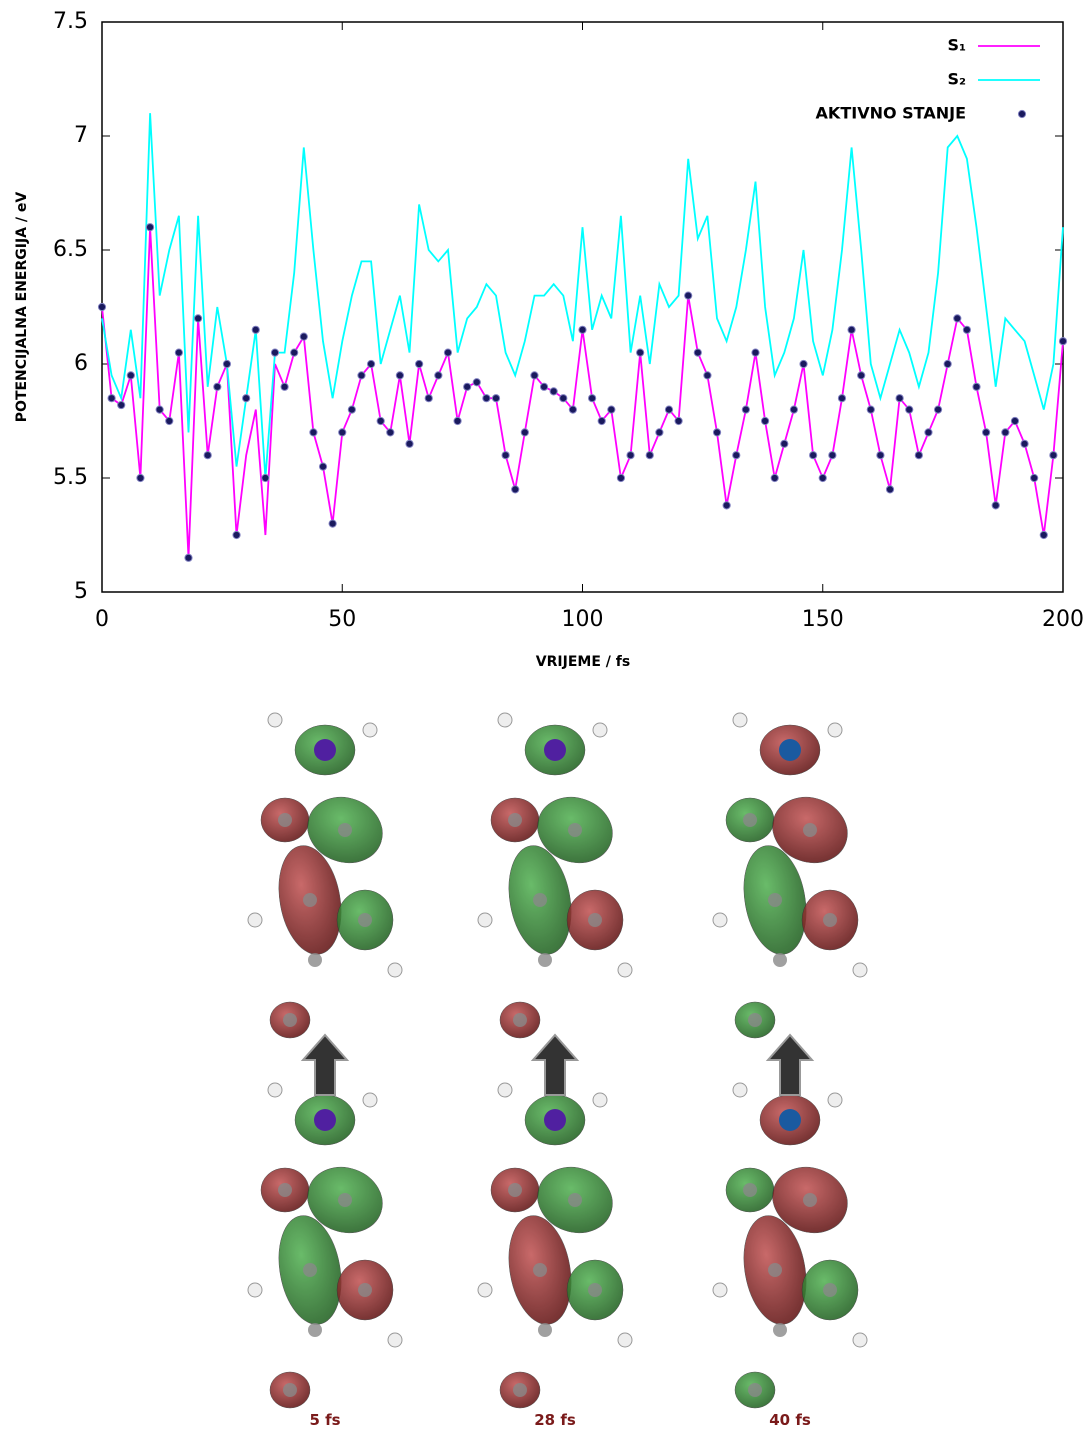 Image resolution: width=1090 pixels, height=1432 pixels. I want to click on y-tick-label: 7, so click(81, 135).